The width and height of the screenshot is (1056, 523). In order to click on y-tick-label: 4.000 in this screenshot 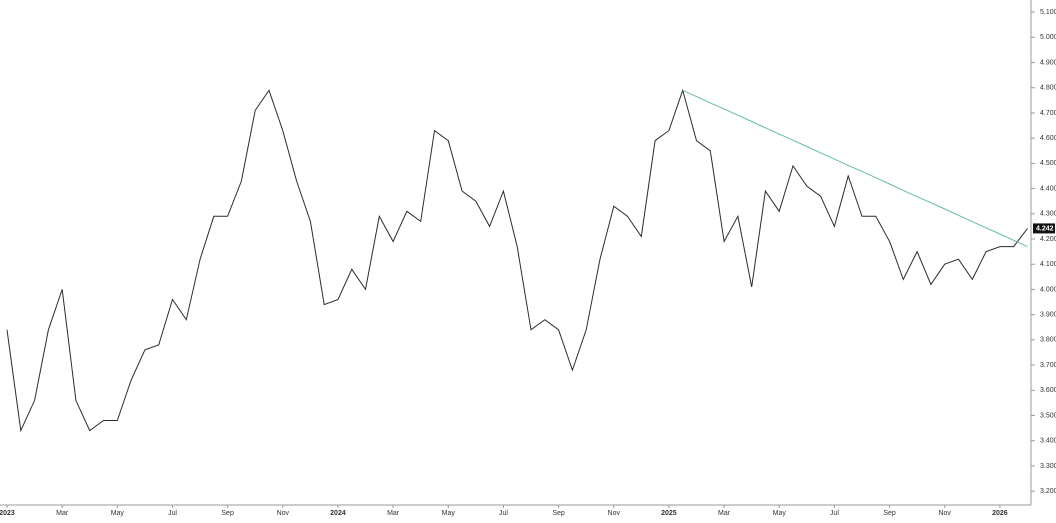, I will do `click(1048, 289)`.